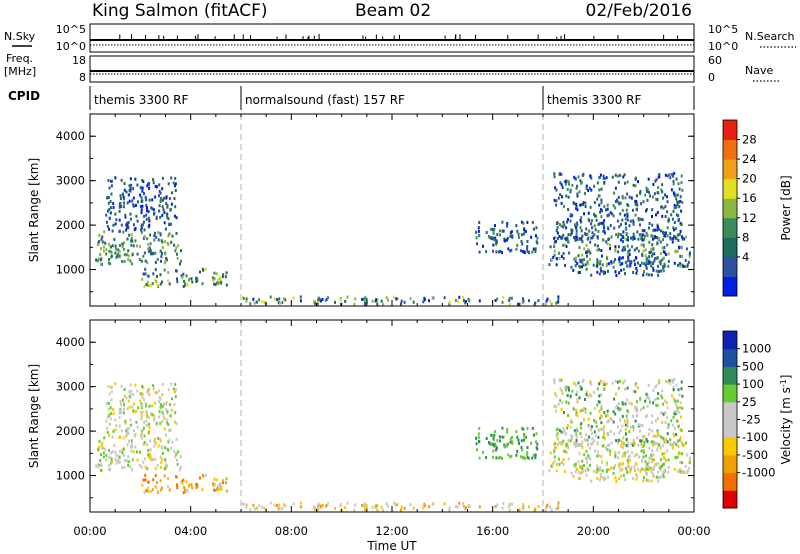 The image size is (800, 554). What do you see at coordinates (749, 218) in the screenshot?
I see `colorbar-tick-label: 12` at bounding box center [749, 218].